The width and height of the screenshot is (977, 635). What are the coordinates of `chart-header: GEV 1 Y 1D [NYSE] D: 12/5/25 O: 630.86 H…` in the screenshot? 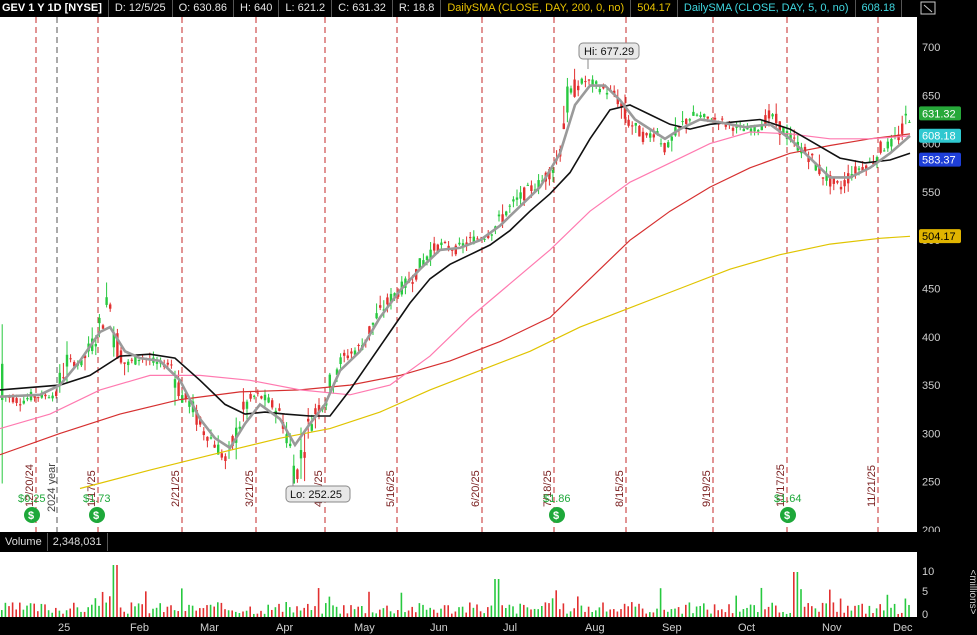 It's located at (458, 8).